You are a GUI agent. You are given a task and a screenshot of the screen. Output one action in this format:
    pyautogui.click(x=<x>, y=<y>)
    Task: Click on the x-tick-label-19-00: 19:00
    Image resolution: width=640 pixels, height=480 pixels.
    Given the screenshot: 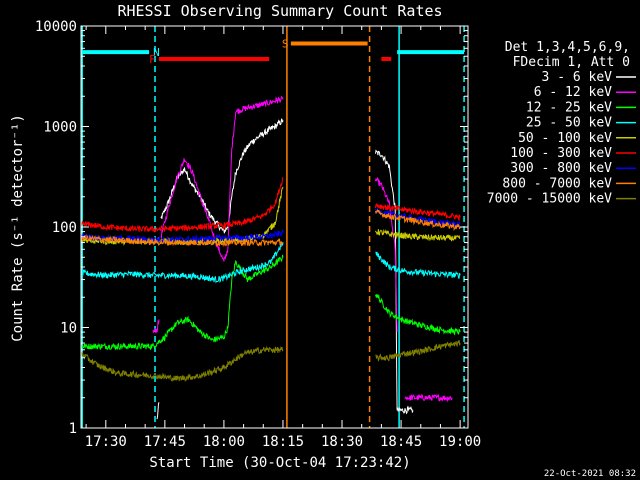 What is the action you would take?
    pyautogui.click(x=460, y=442)
    